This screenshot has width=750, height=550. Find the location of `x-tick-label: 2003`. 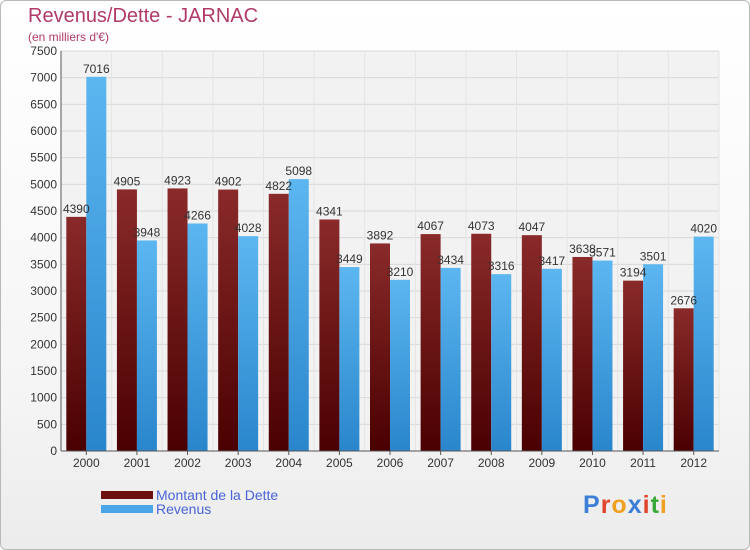

x-tick-label: 2003 is located at coordinates (238, 463).